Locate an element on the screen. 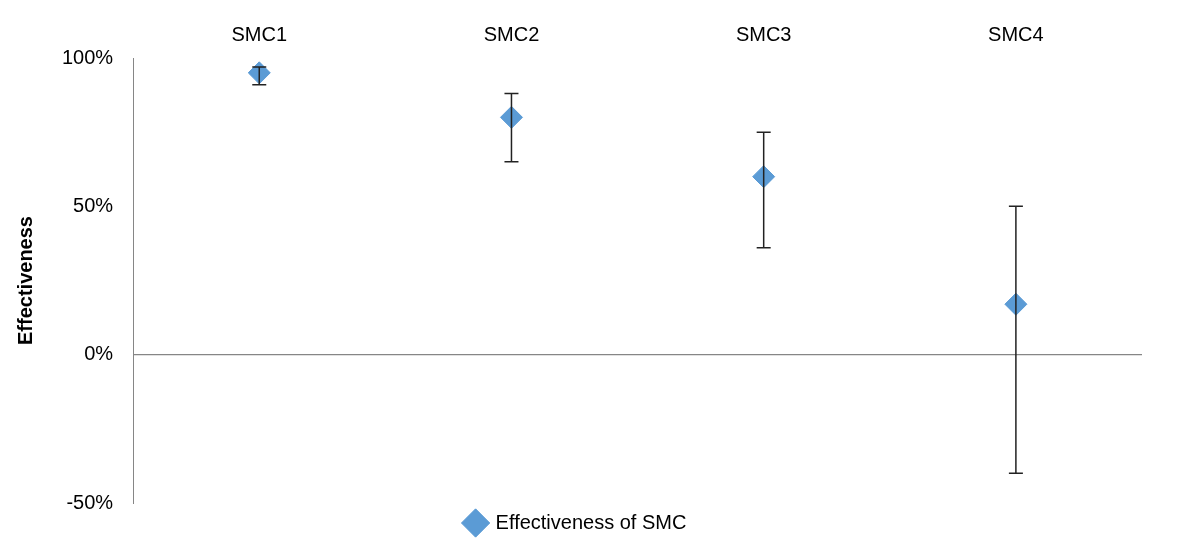 The image size is (1187, 548). x-tick-label: SMC4 is located at coordinates (1016, 33).